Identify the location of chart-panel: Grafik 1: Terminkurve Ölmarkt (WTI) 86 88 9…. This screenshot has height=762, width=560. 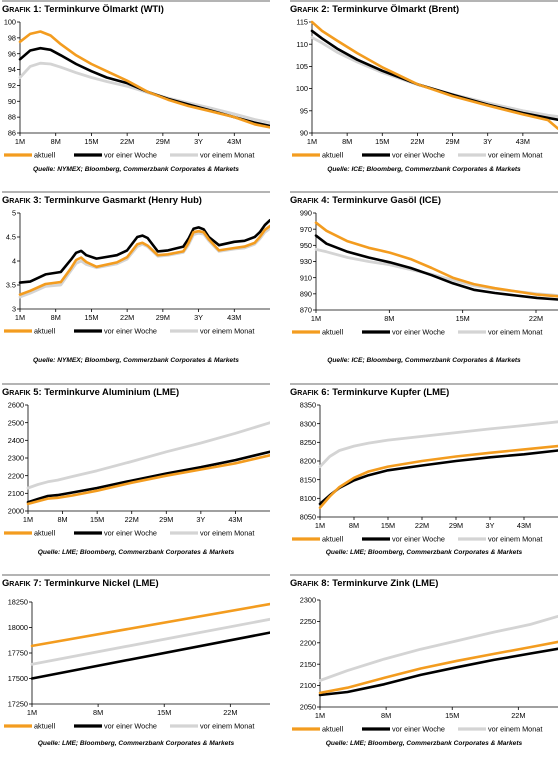
(136, 89).